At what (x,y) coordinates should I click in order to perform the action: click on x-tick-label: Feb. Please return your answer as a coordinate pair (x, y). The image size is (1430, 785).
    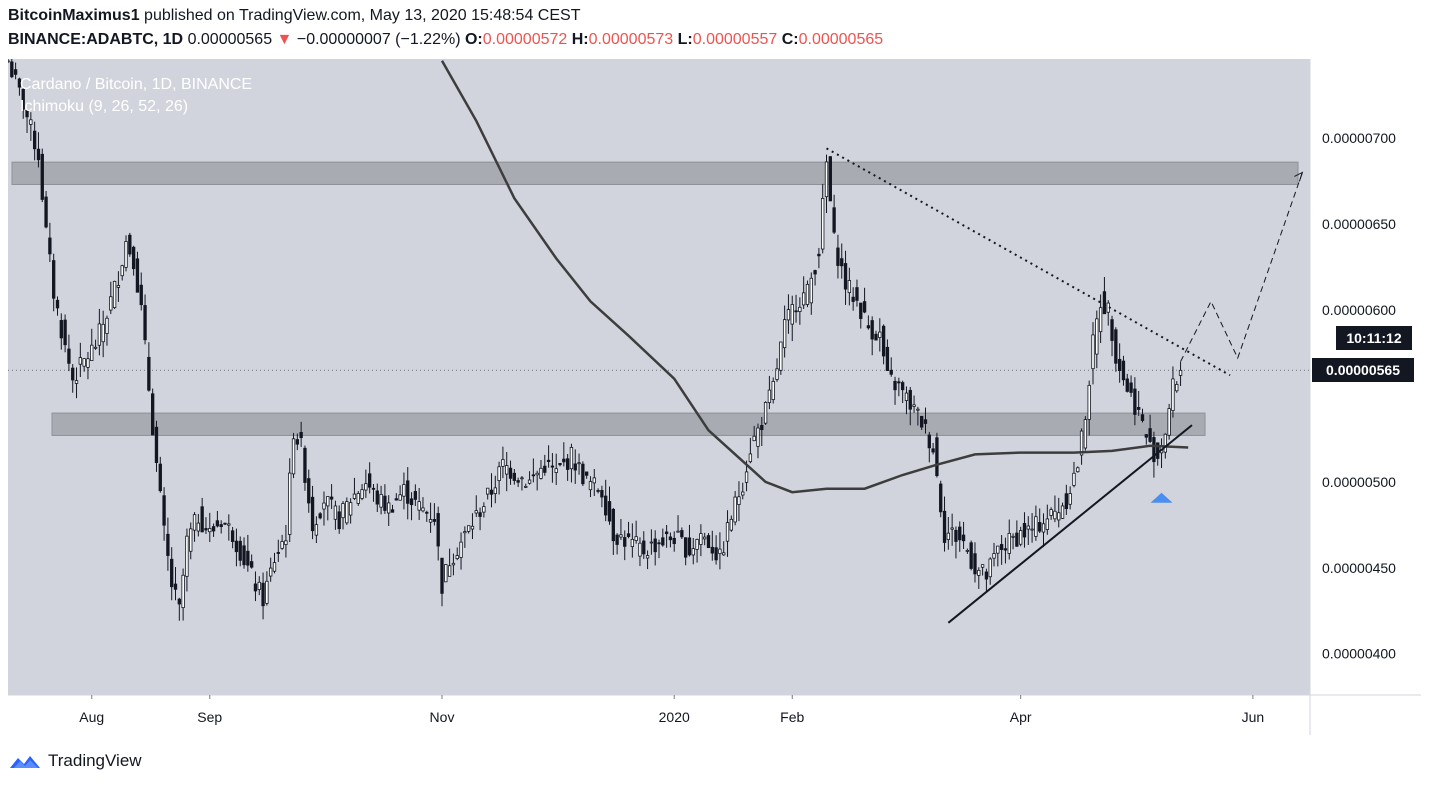
    Looking at the image, I should click on (792, 717).